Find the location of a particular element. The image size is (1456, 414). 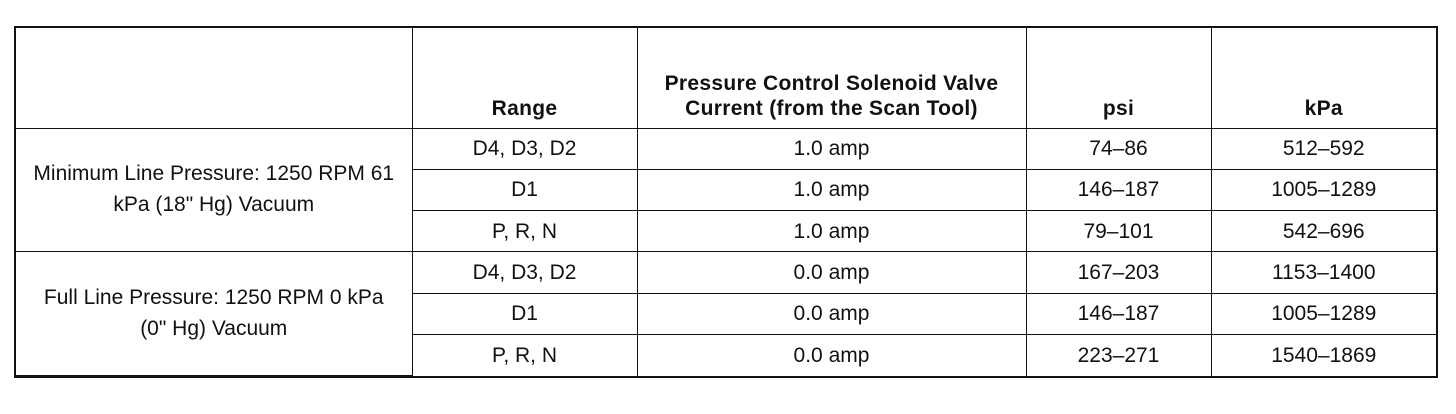

header-psi: psi is located at coordinates (1118, 78).